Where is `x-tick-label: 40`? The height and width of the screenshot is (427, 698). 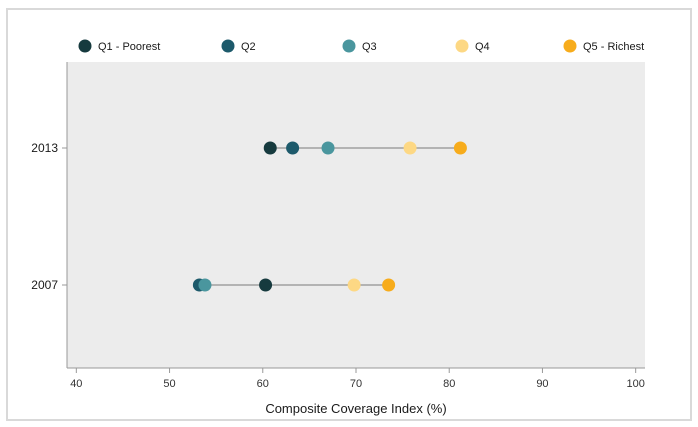
x-tick-label: 40 is located at coordinates (76, 384).